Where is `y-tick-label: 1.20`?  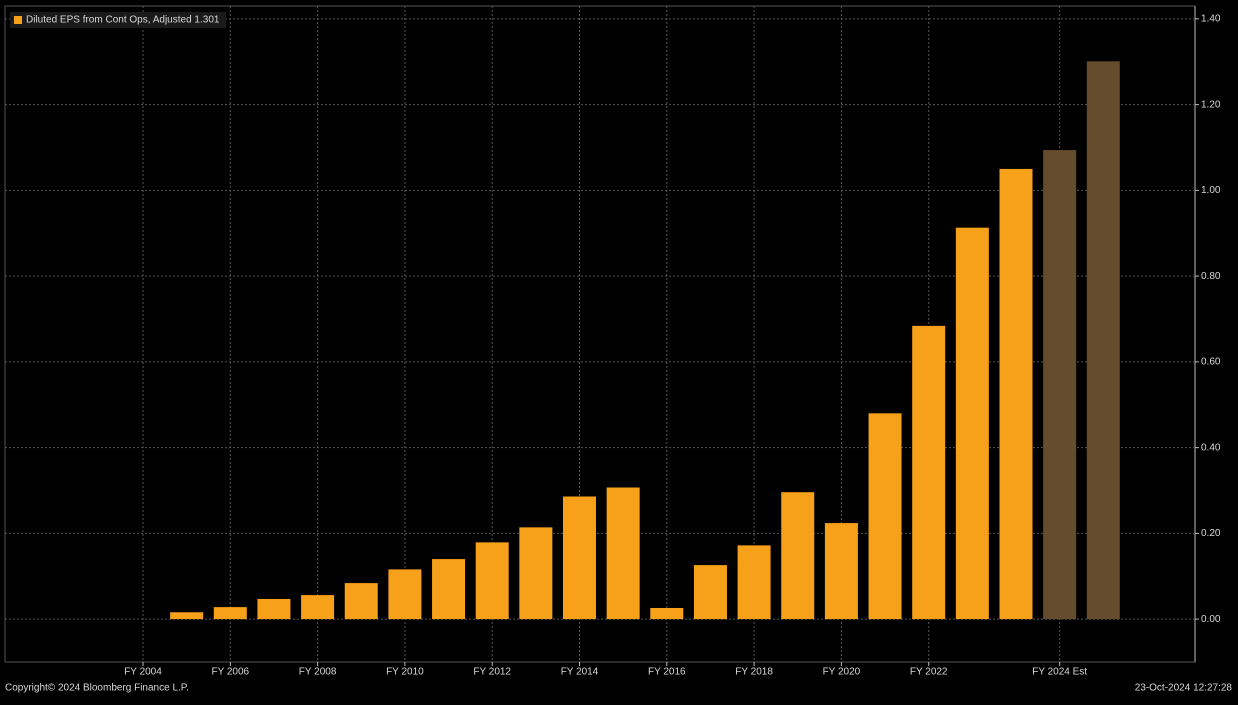
y-tick-label: 1.20 is located at coordinates (1211, 104).